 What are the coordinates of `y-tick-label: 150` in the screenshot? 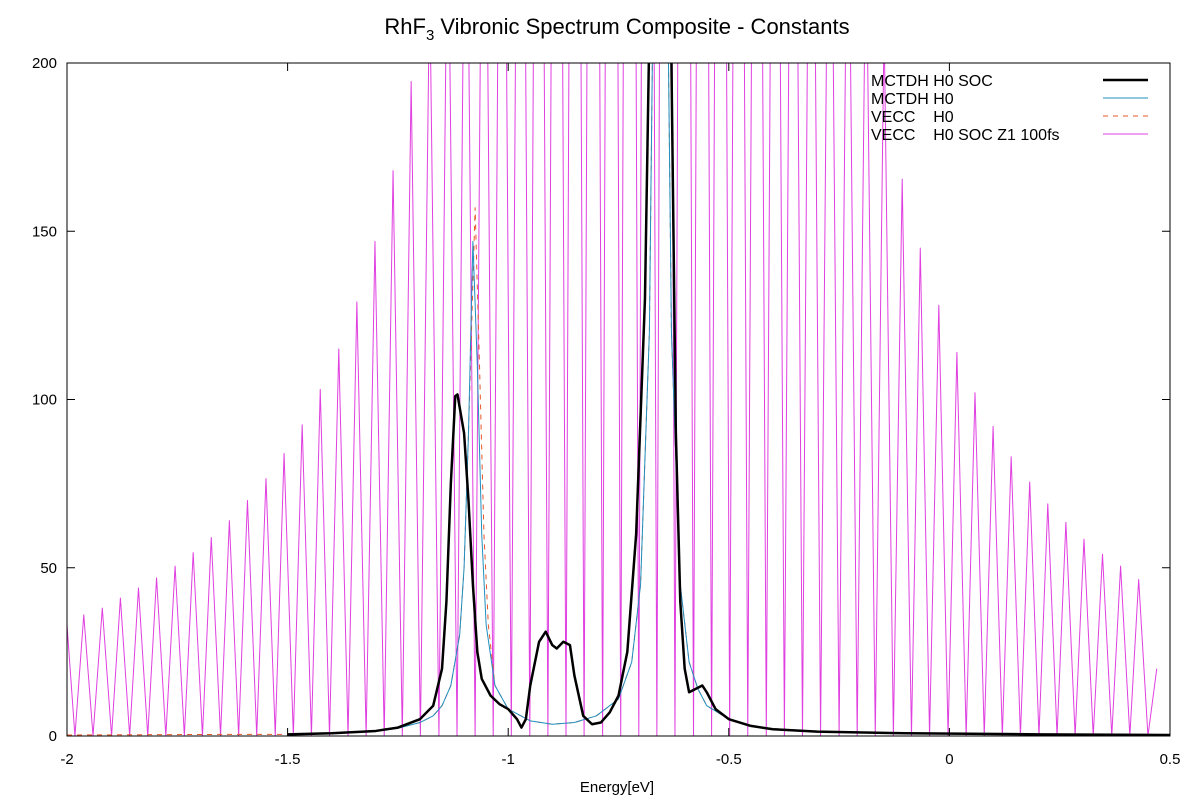 It's located at (44, 231).